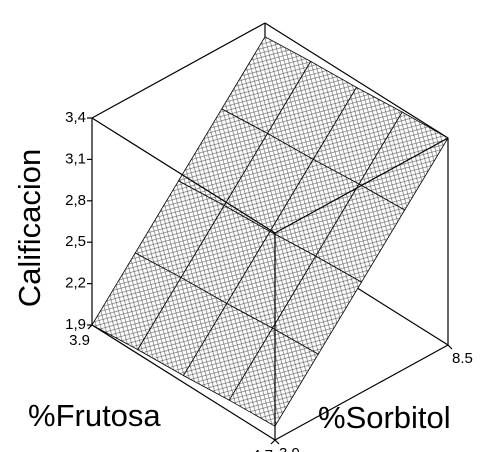 The height and width of the screenshot is (452, 500). I want to click on z-axis-title: Calificacion, so click(29, 228).